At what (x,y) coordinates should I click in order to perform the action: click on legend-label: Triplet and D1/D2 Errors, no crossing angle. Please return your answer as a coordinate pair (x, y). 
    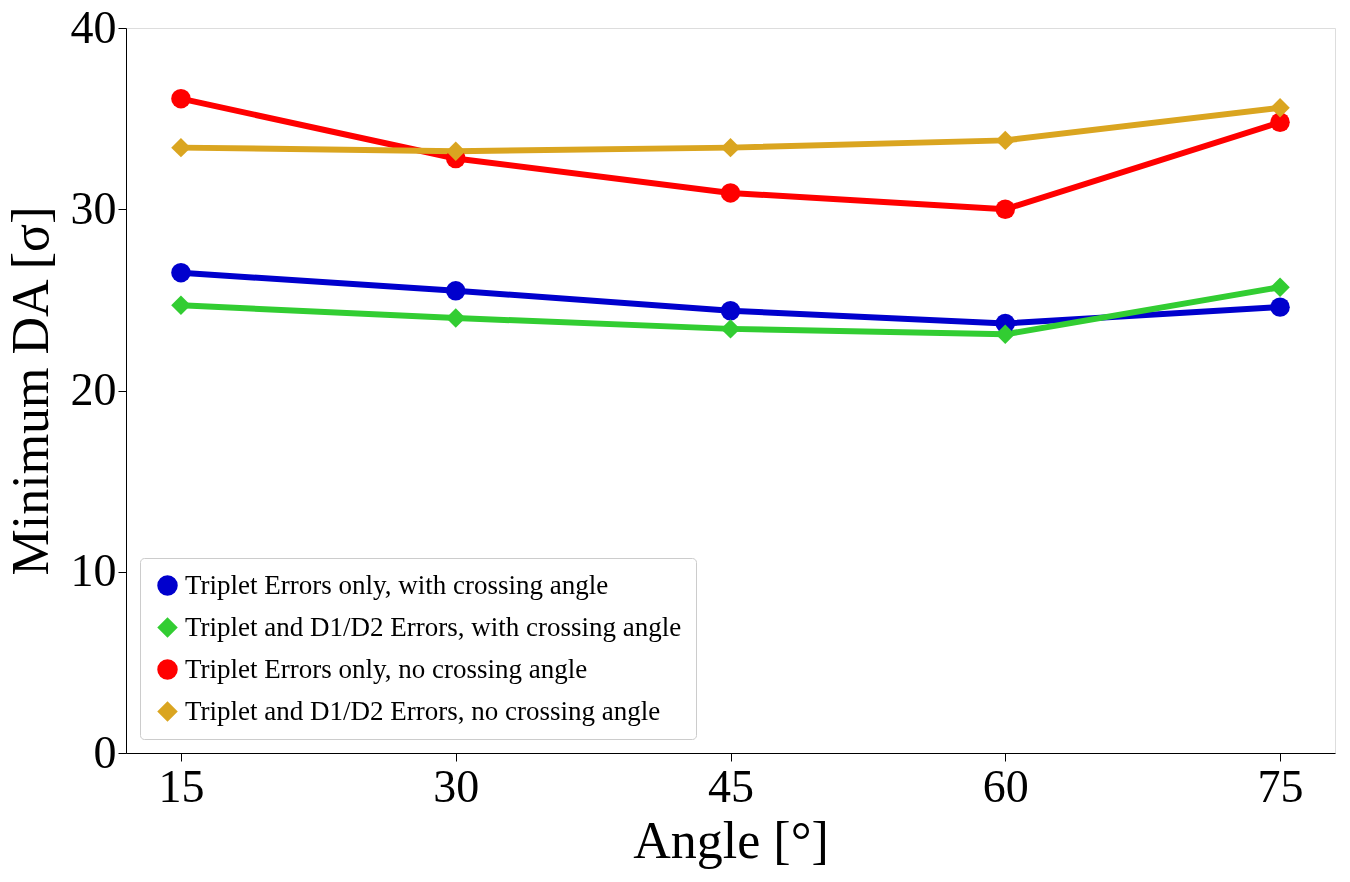
    Looking at the image, I should click on (423, 710).